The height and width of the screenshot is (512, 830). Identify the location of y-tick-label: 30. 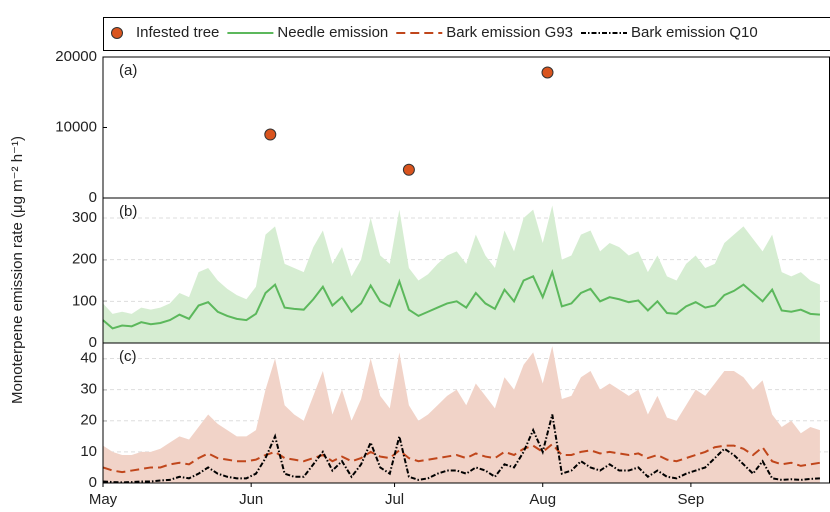
(88, 389).